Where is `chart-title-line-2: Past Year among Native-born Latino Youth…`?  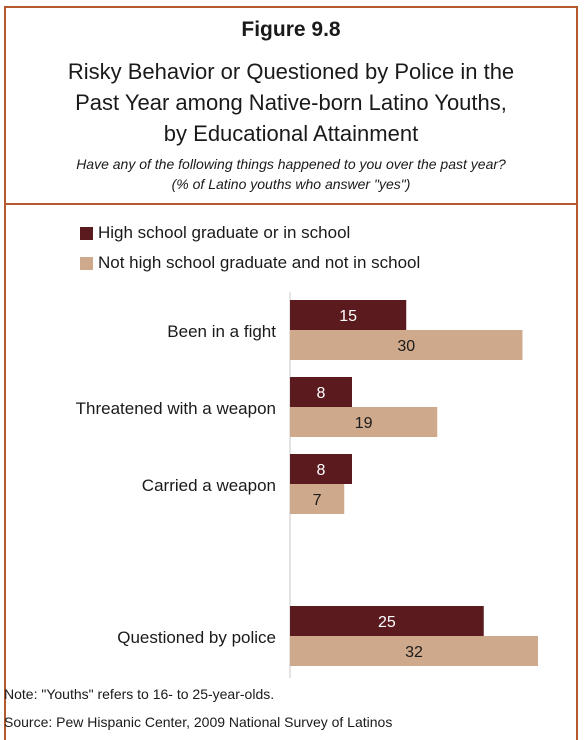
chart-title-line-2: Past Year among Native-born Latino Youth… is located at coordinates (291, 102).